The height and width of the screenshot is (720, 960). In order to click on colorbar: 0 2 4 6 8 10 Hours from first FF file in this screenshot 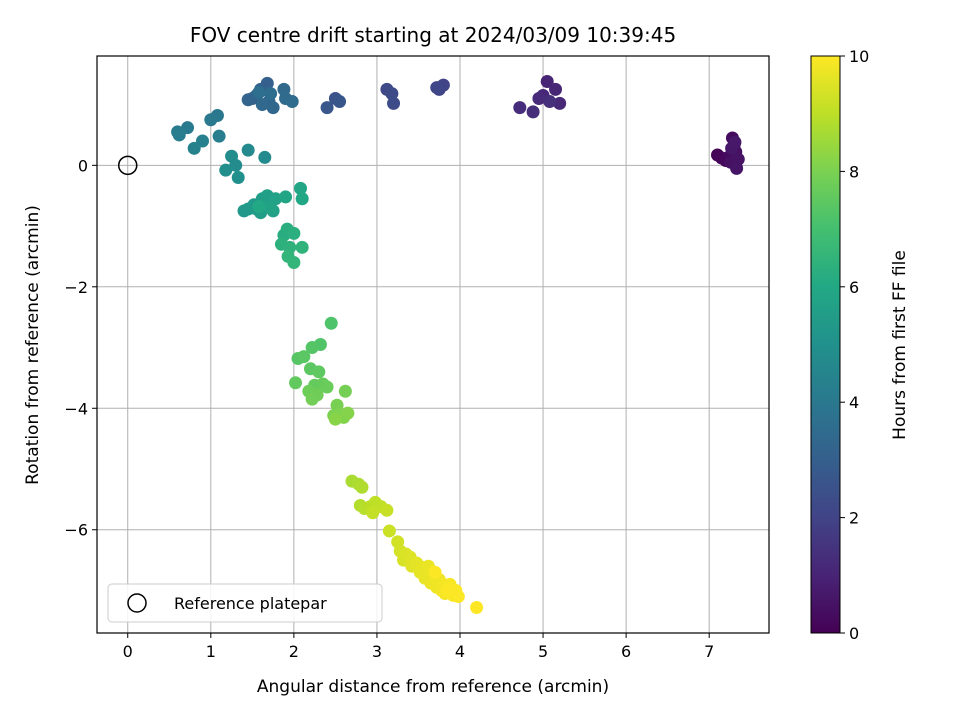, I will do `click(860, 345)`.